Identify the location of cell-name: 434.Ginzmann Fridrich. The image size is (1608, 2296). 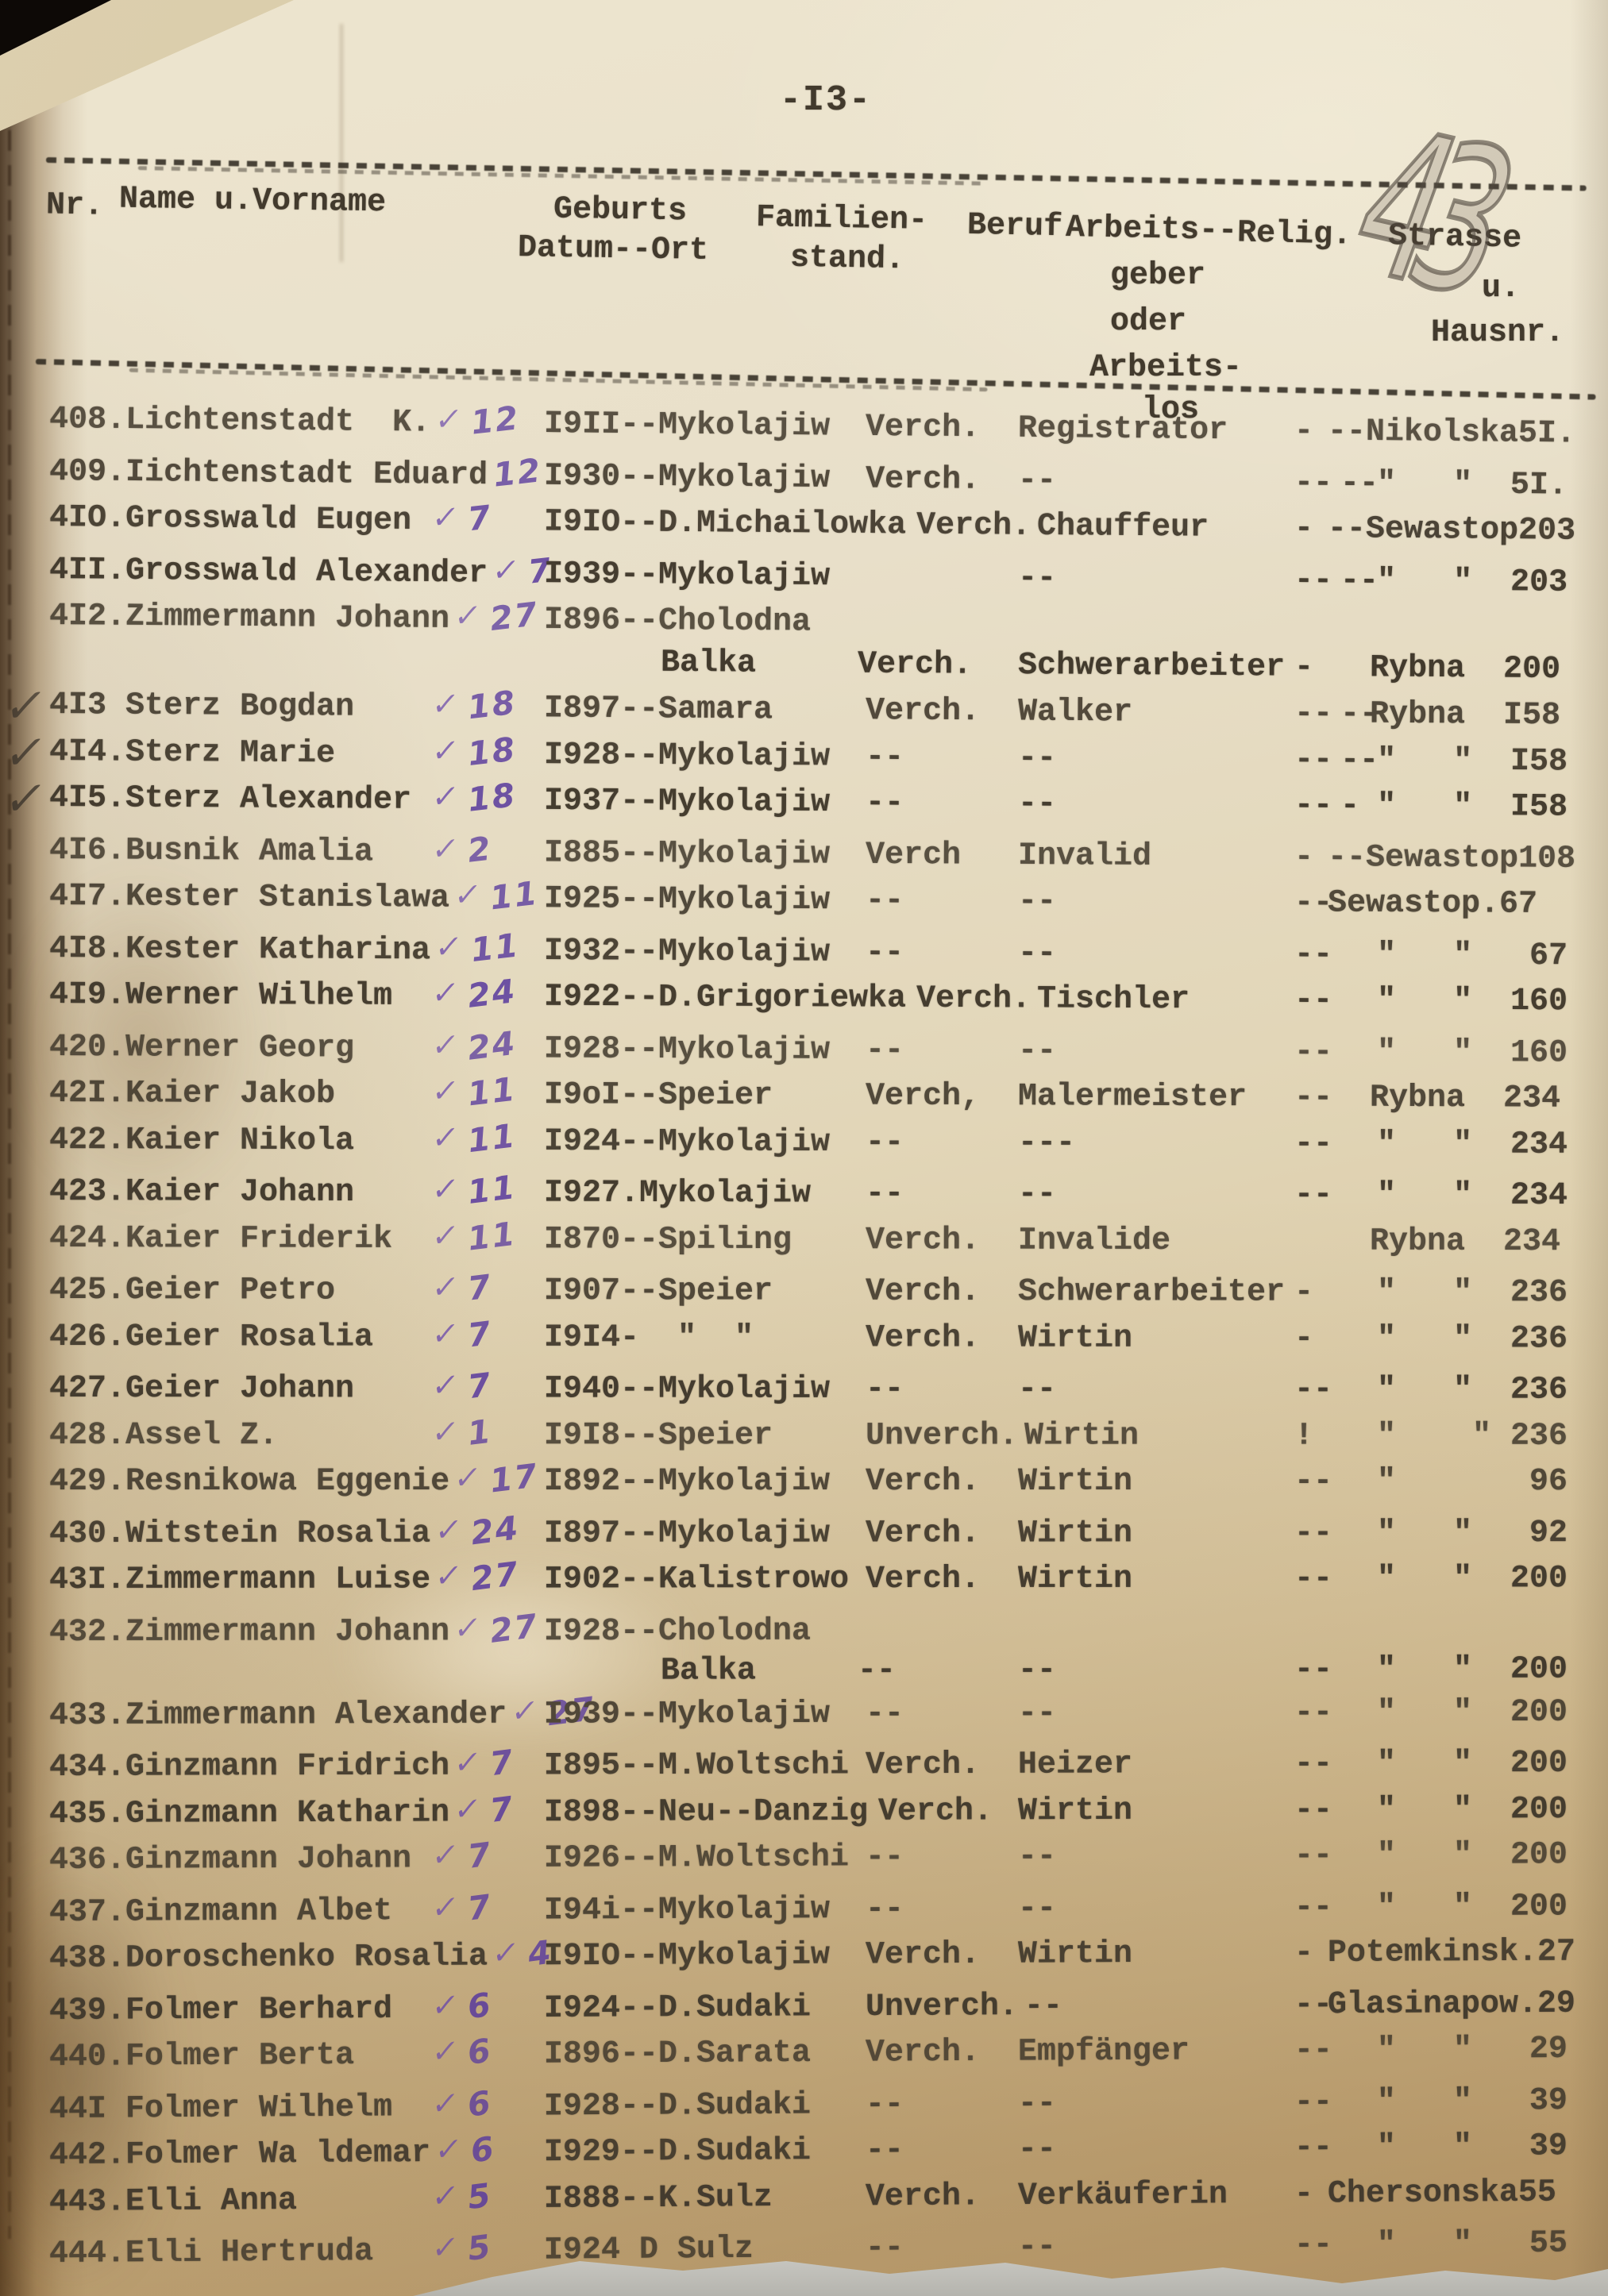
(249, 1767).